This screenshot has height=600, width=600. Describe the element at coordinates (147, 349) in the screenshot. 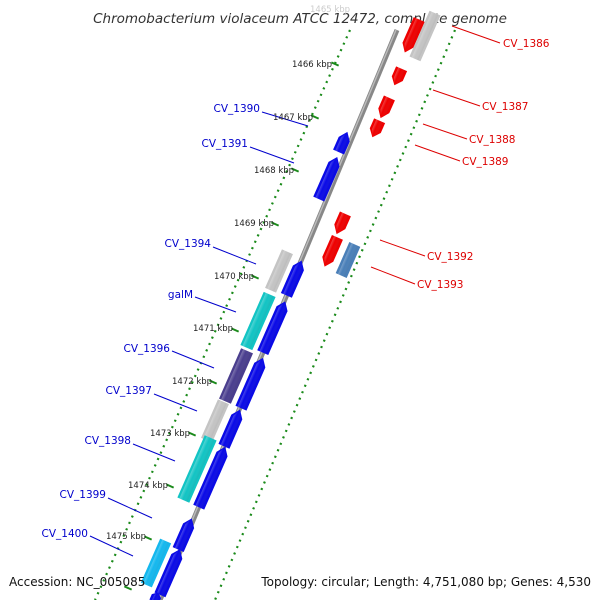

I see `gene-label-cv-1396: CV_1396` at that location.